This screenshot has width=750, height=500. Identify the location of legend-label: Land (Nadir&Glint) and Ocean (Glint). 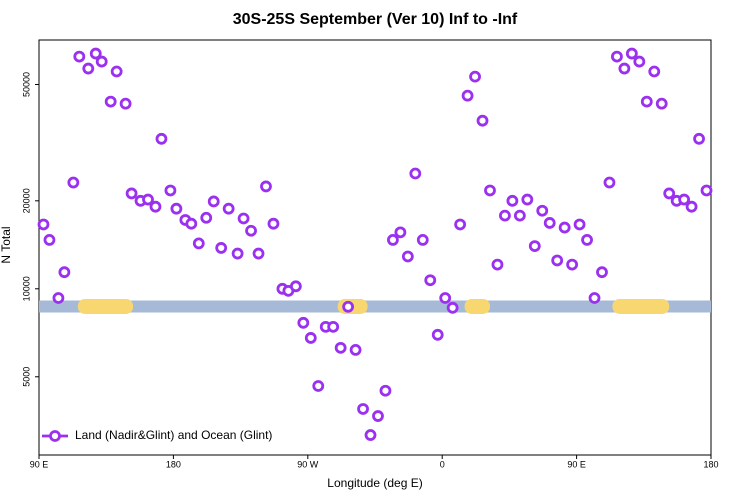
(173, 435).